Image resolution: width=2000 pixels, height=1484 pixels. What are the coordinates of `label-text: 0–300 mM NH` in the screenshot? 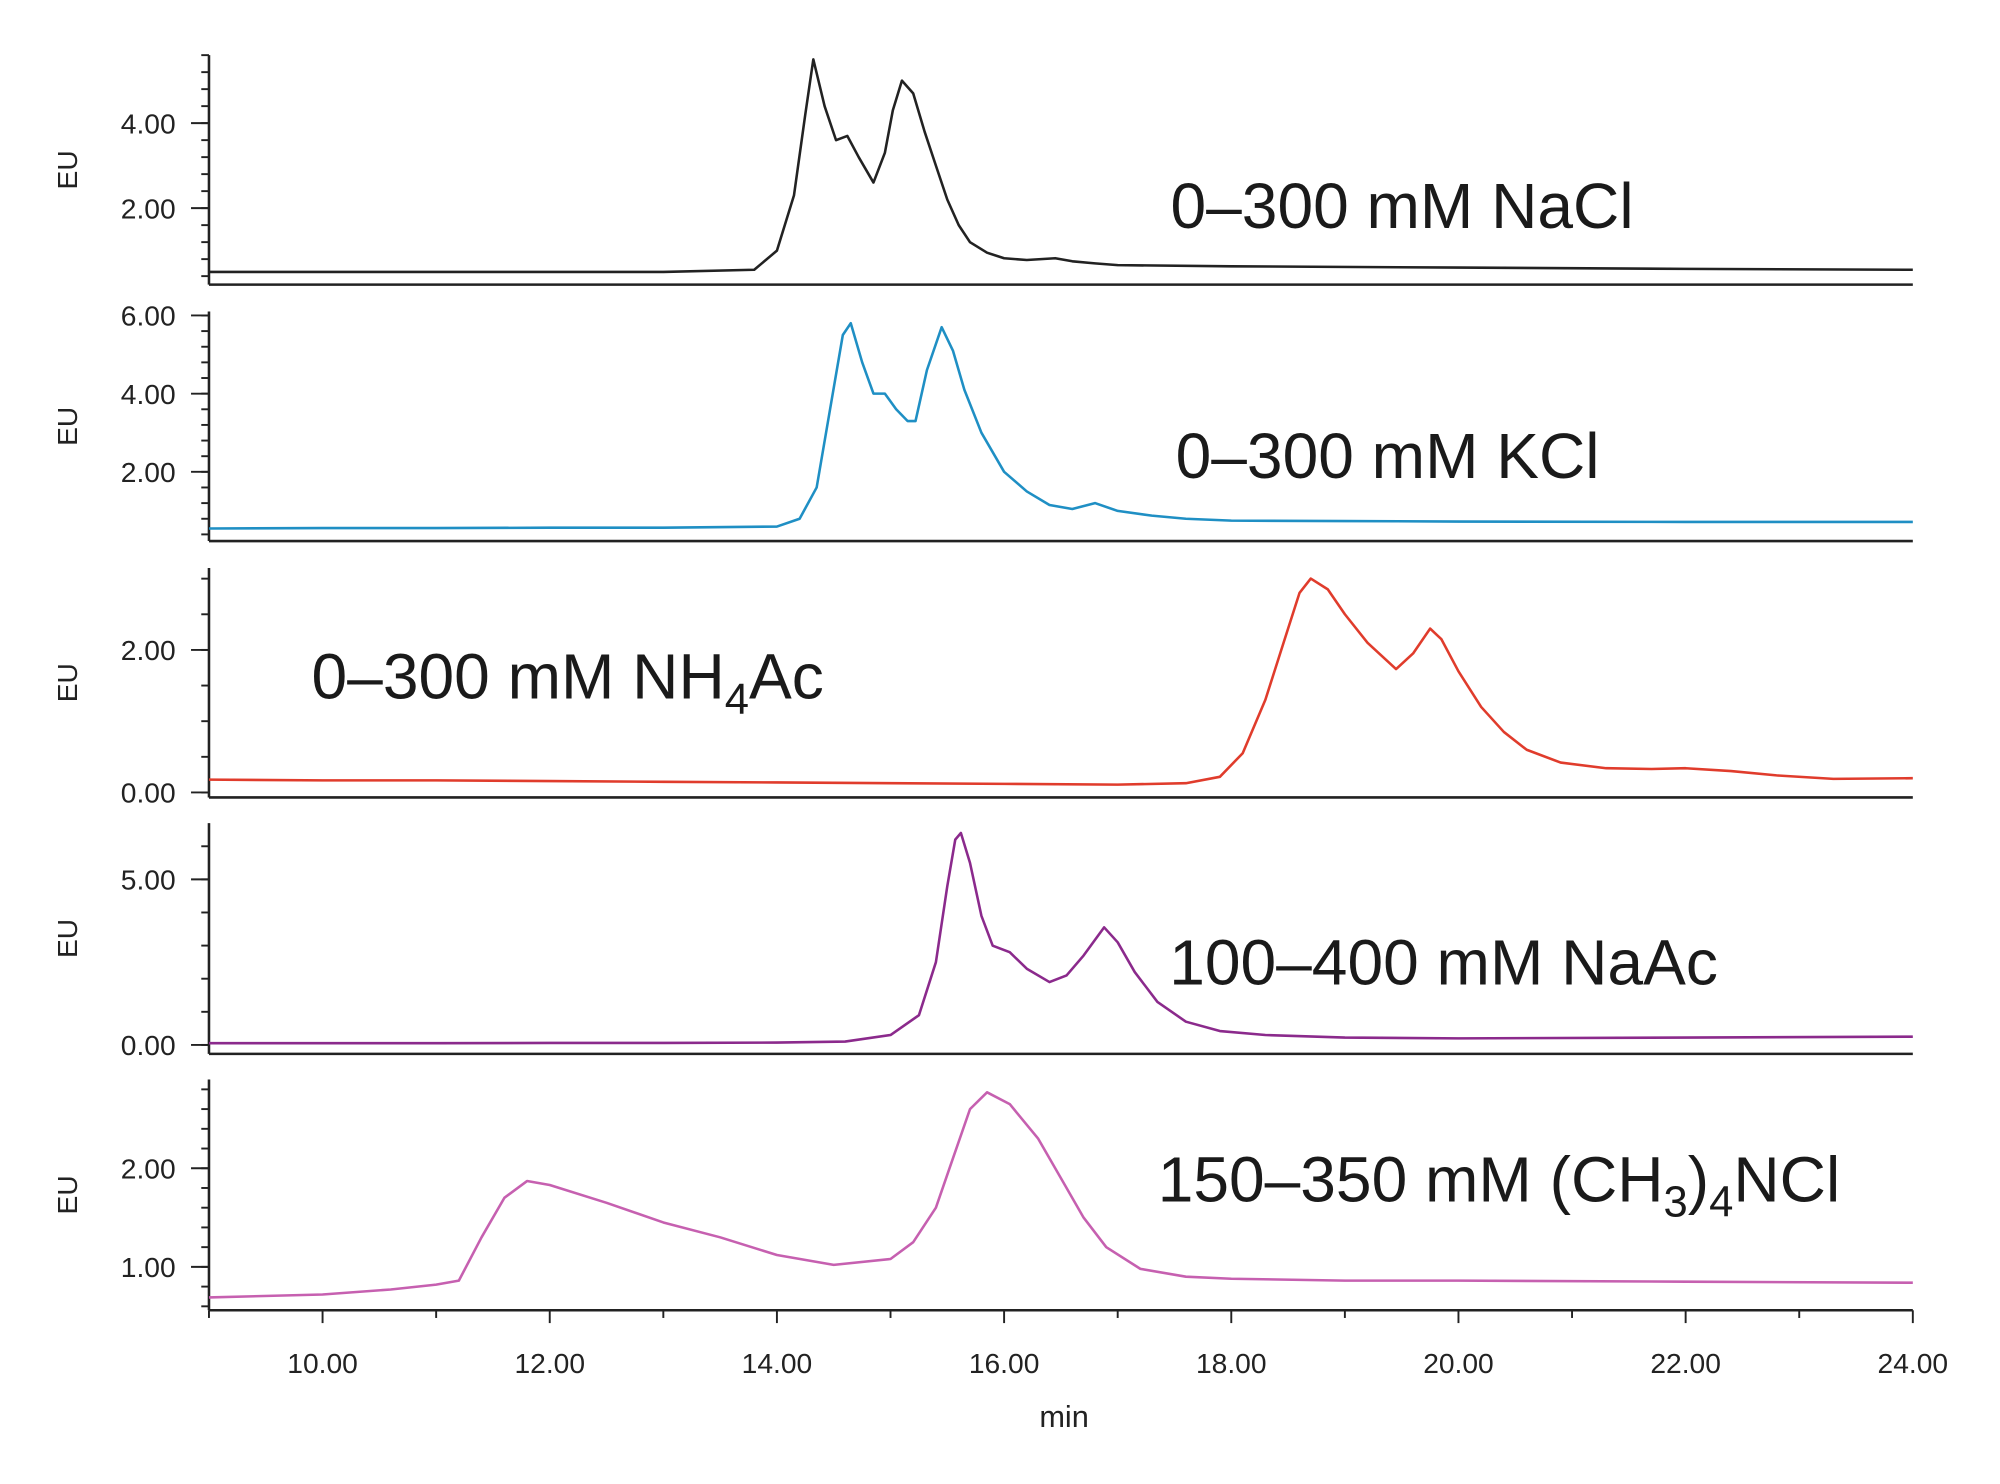 It's located at (518, 677).